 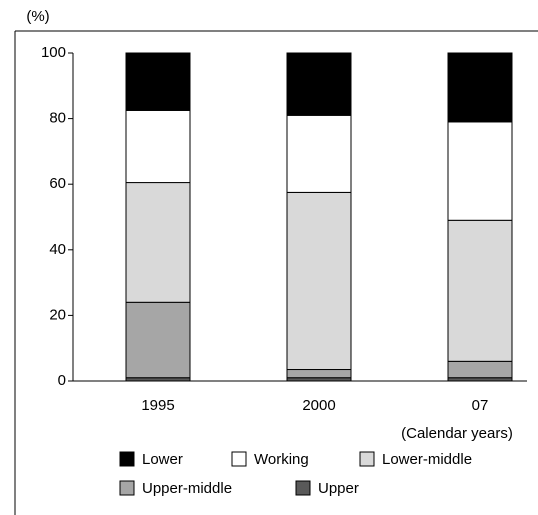 I want to click on legend-label: Lower, so click(x=162, y=459).